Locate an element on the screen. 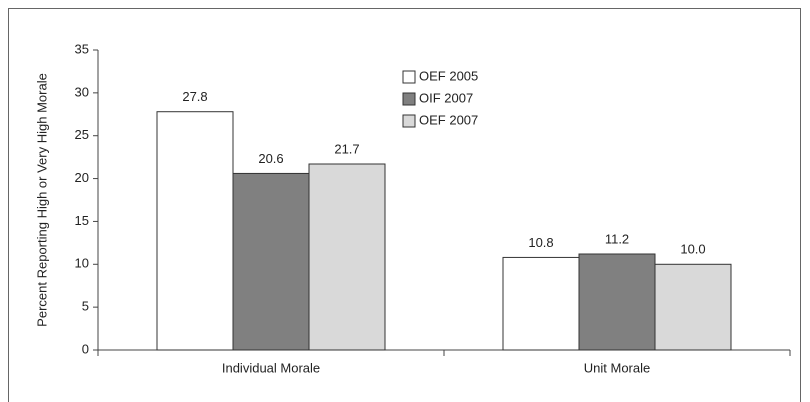  y-tick-label: 10 is located at coordinates (82, 263).